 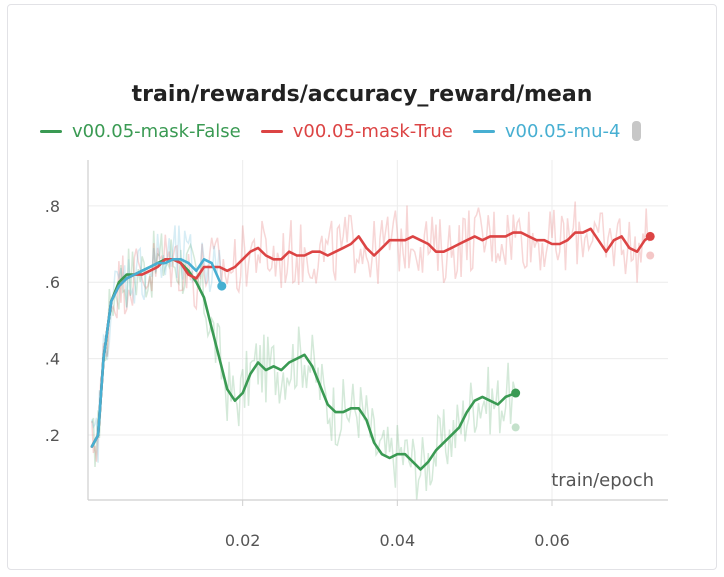 I want to click on legend-item: v00.05-mask-True, so click(x=356, y=131).